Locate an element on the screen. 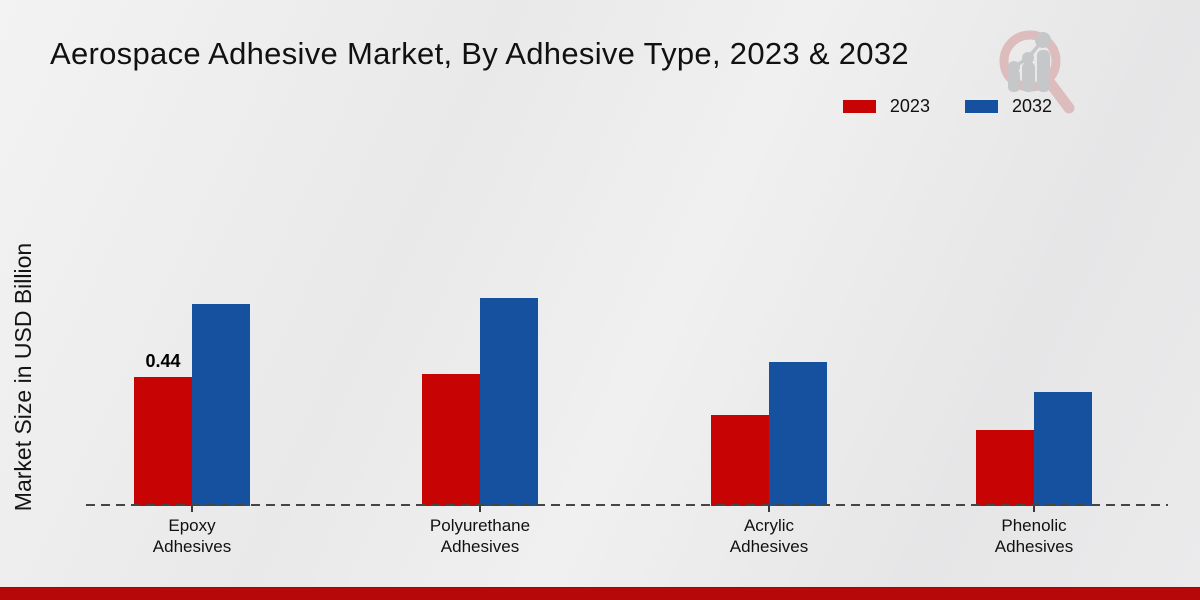 This screenshot has width=1200, height=600. category-label-acrylic-adhesives: Acrylic Adhesives is located at coordinates (769, 536).